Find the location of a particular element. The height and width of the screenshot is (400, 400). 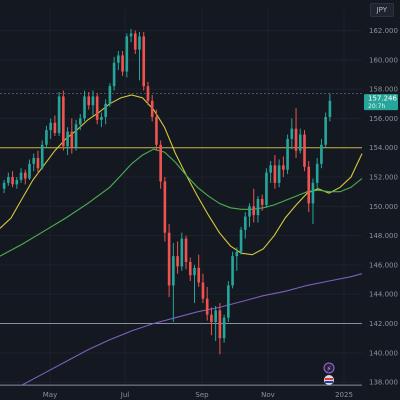

chart-icons: ⚡ is located at coordinates (329, 373).